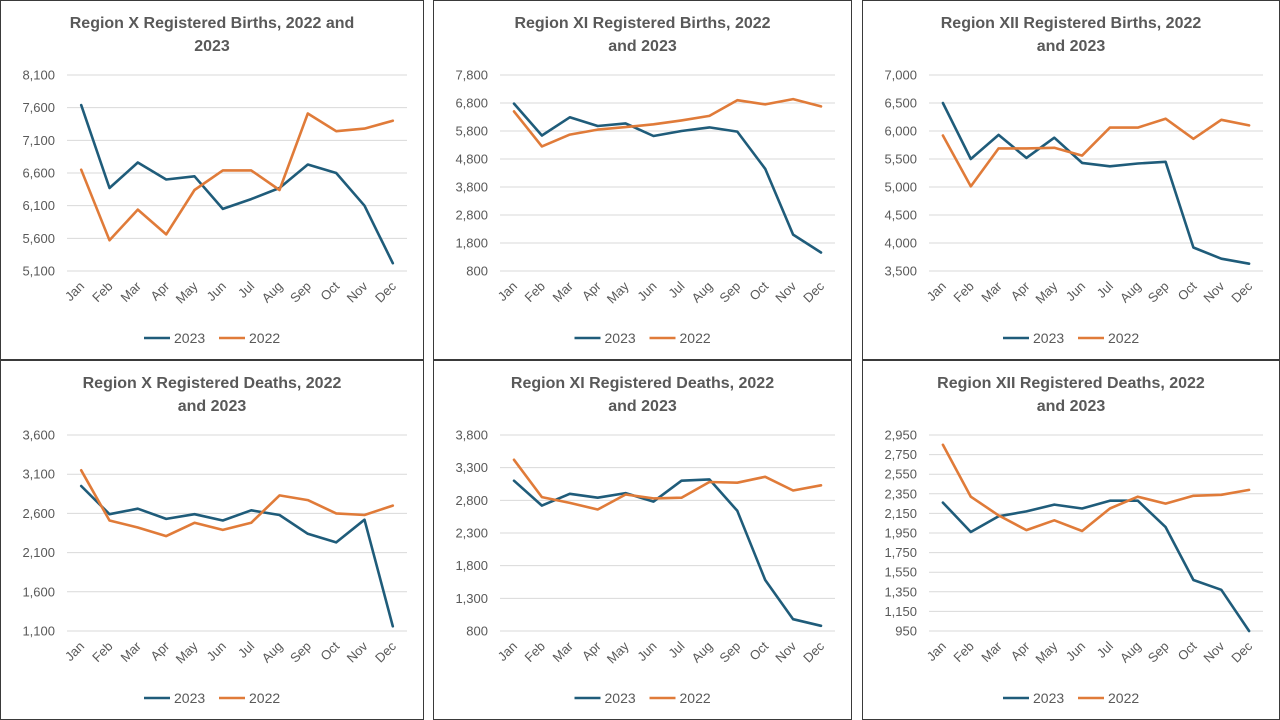  I want to click on y-tick-label: 4,000, so click(900, 243).